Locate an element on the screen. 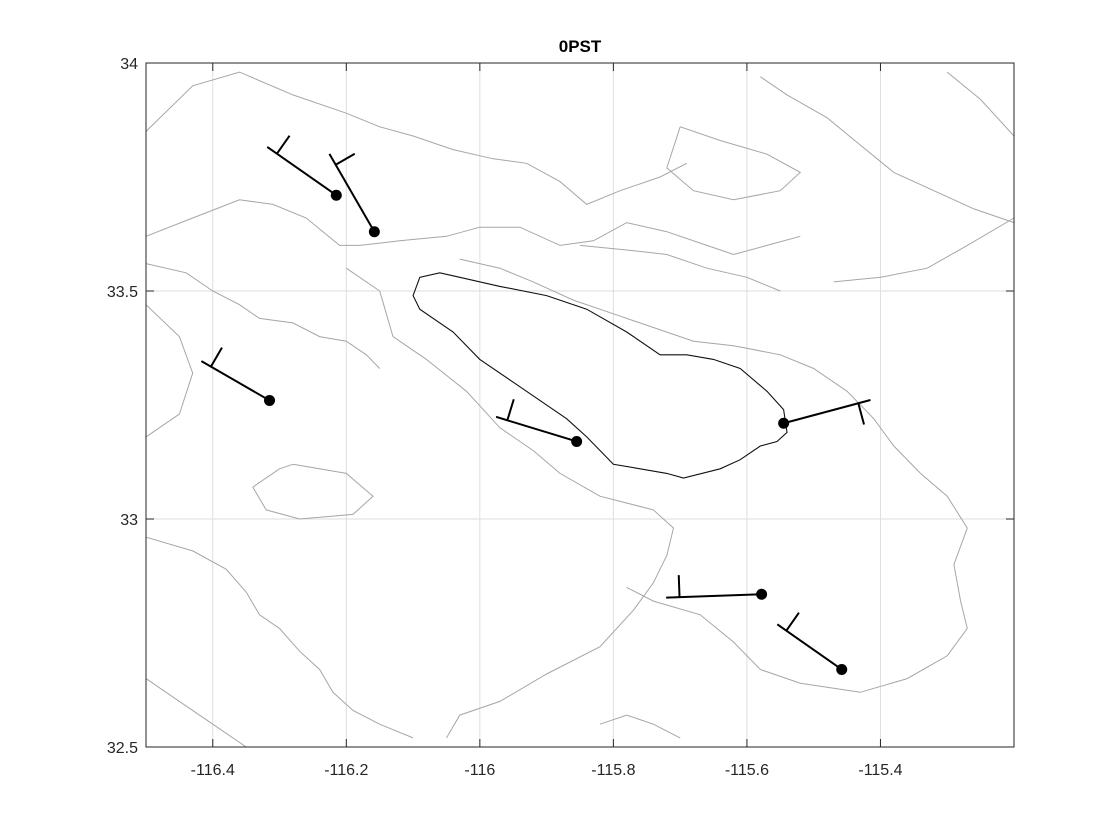 This screenshot has width=1120, height=840. figure-title: 0PST is located at coordinates (580, 46).